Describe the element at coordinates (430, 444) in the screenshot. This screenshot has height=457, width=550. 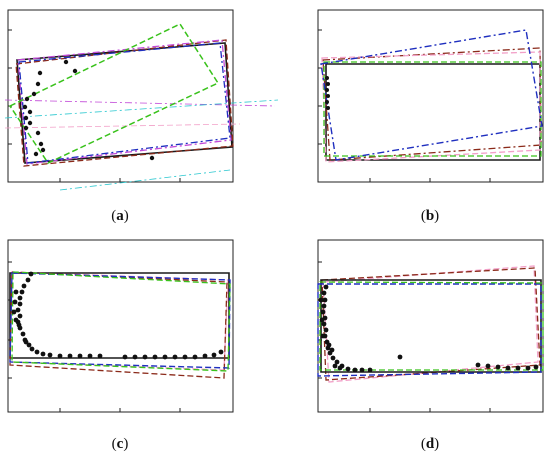
I see `panel-d-caption: (d)` at that location.